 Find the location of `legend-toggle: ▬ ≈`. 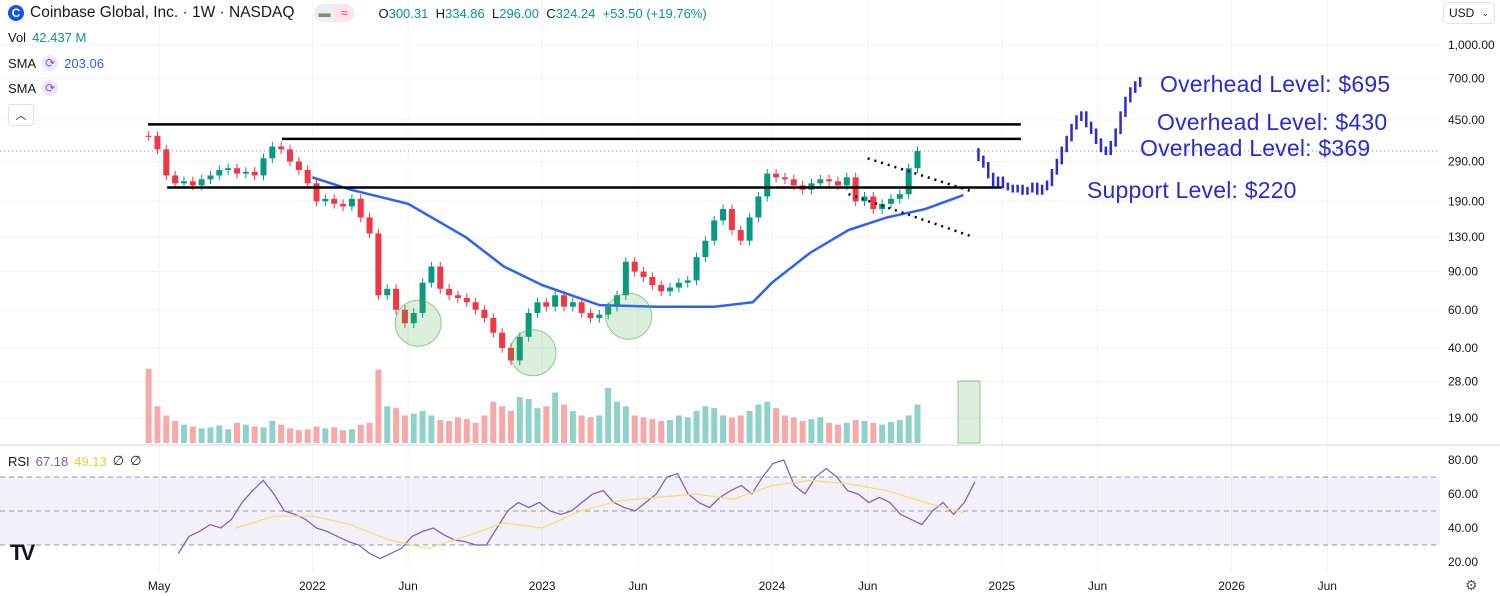

legend-toggle: ▬ ≈ is located at coordinates (334, 13).